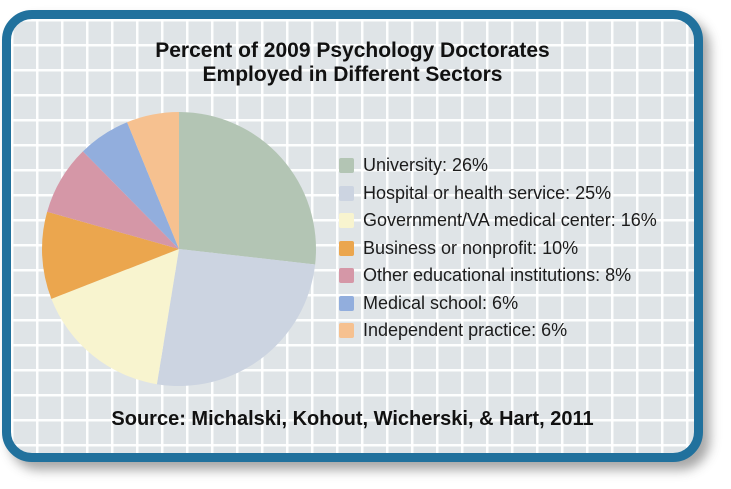 This screenshot has height=489, width=731. I want to click on legend-item: Other educational institutions: 8%, so click(498, 276).